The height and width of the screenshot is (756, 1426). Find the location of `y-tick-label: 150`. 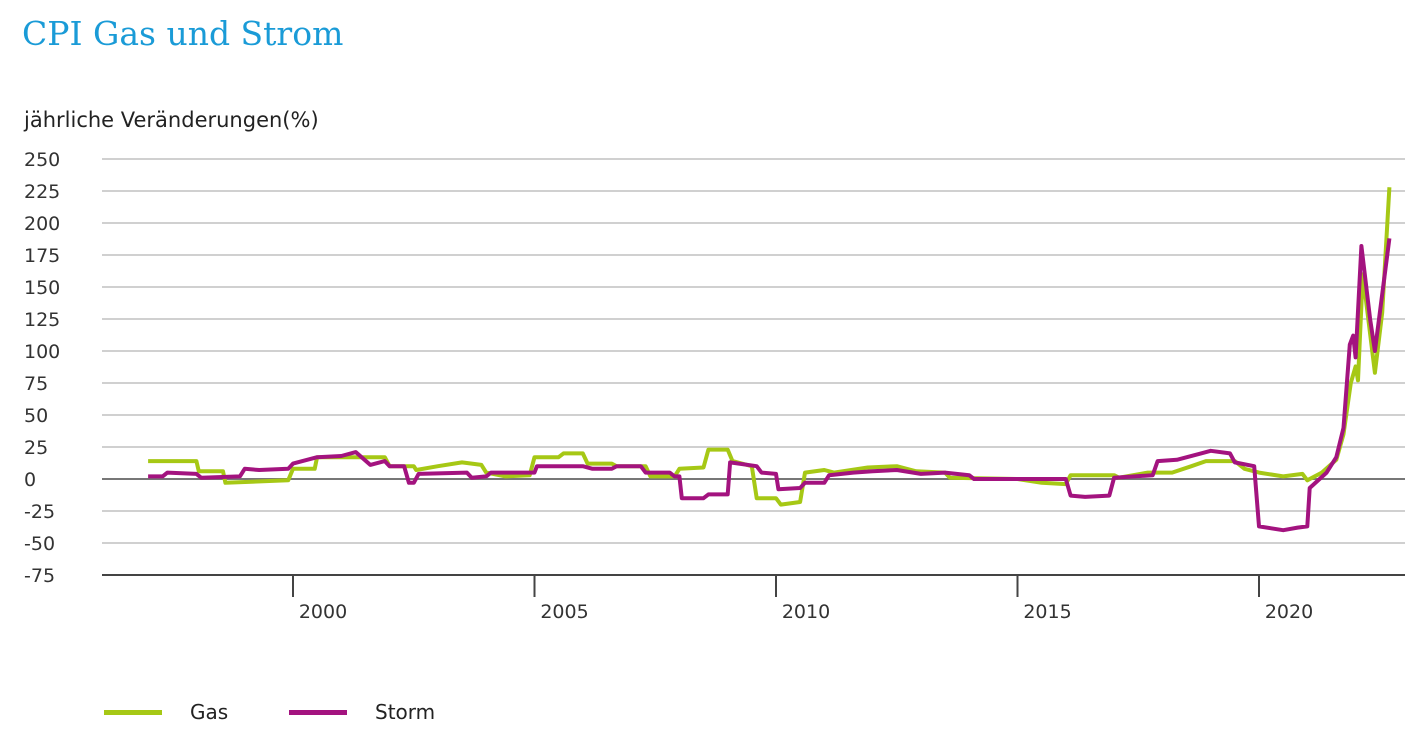

y-tick-label: 150 is located at coordinates (42, 288).